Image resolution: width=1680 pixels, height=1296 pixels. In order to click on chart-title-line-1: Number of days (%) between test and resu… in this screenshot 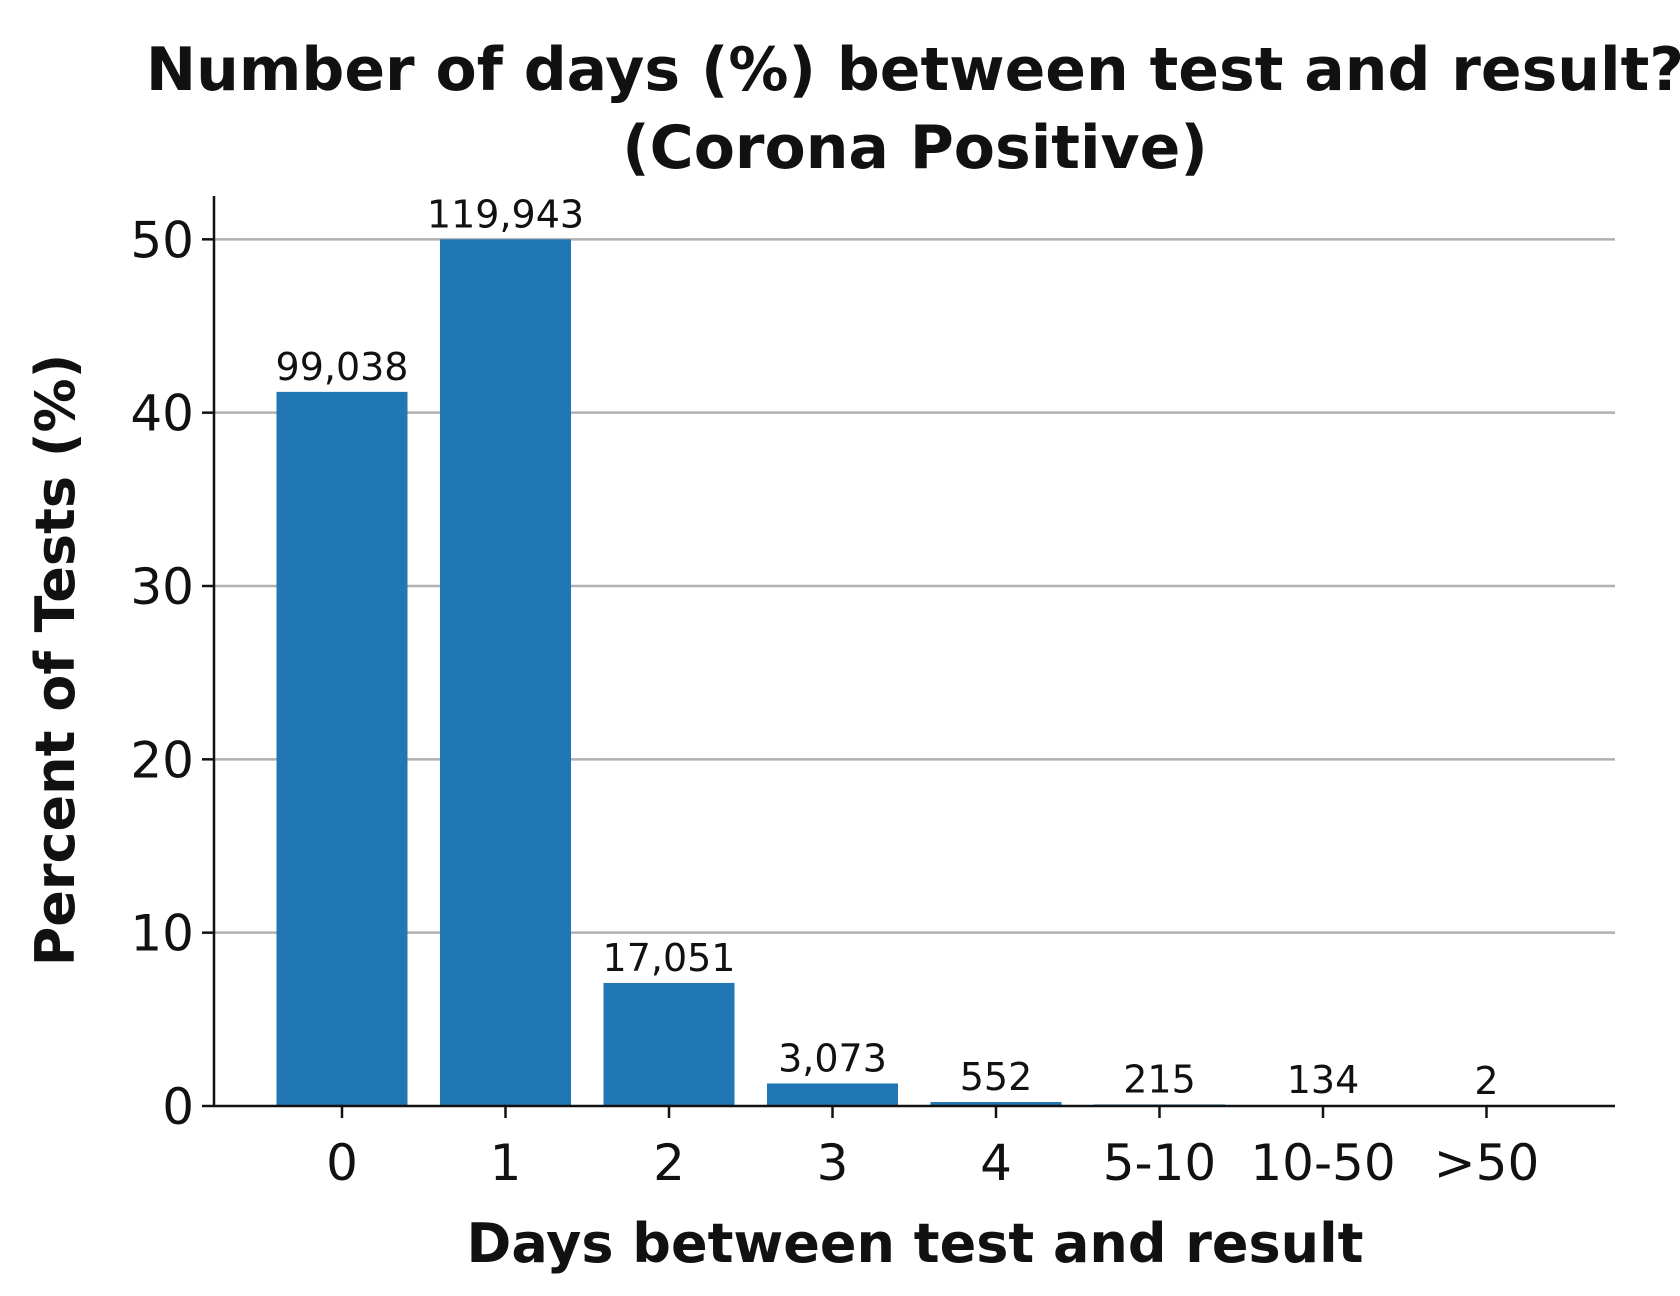, I will do `click(913, 70)`.